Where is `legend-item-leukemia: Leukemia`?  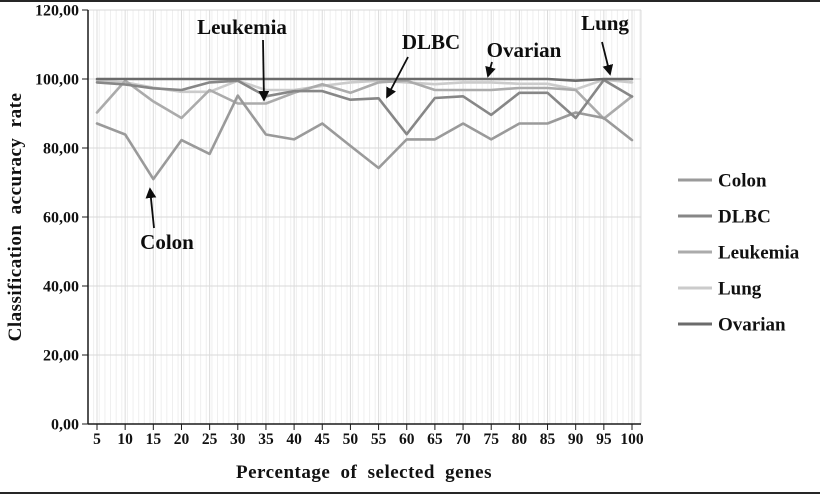
legend-item-leukemia: Leukemia is located at coordinates (739, 253).